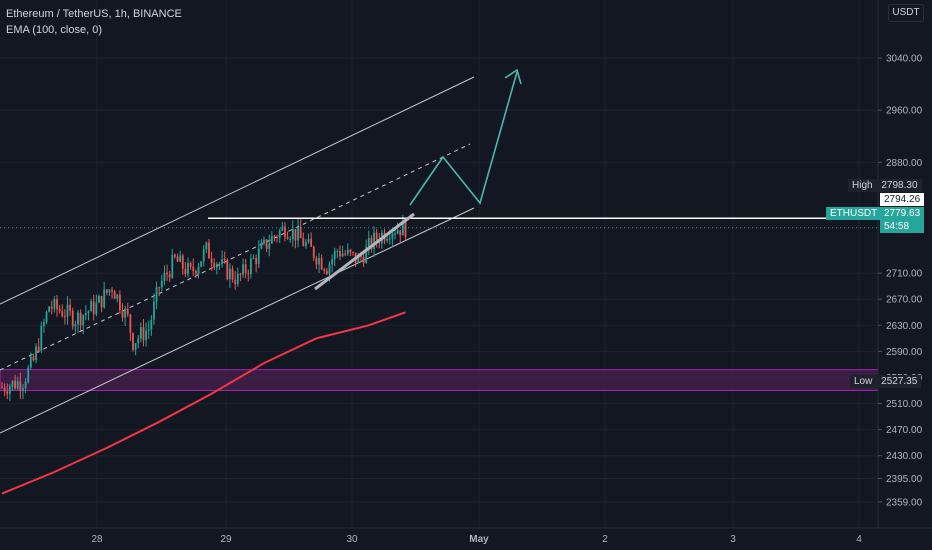 The height and width of the screenshot is (550, 932). Describe the element at coordinates (439, 380) in the screenshot. I see `support-zone-box` at that location.